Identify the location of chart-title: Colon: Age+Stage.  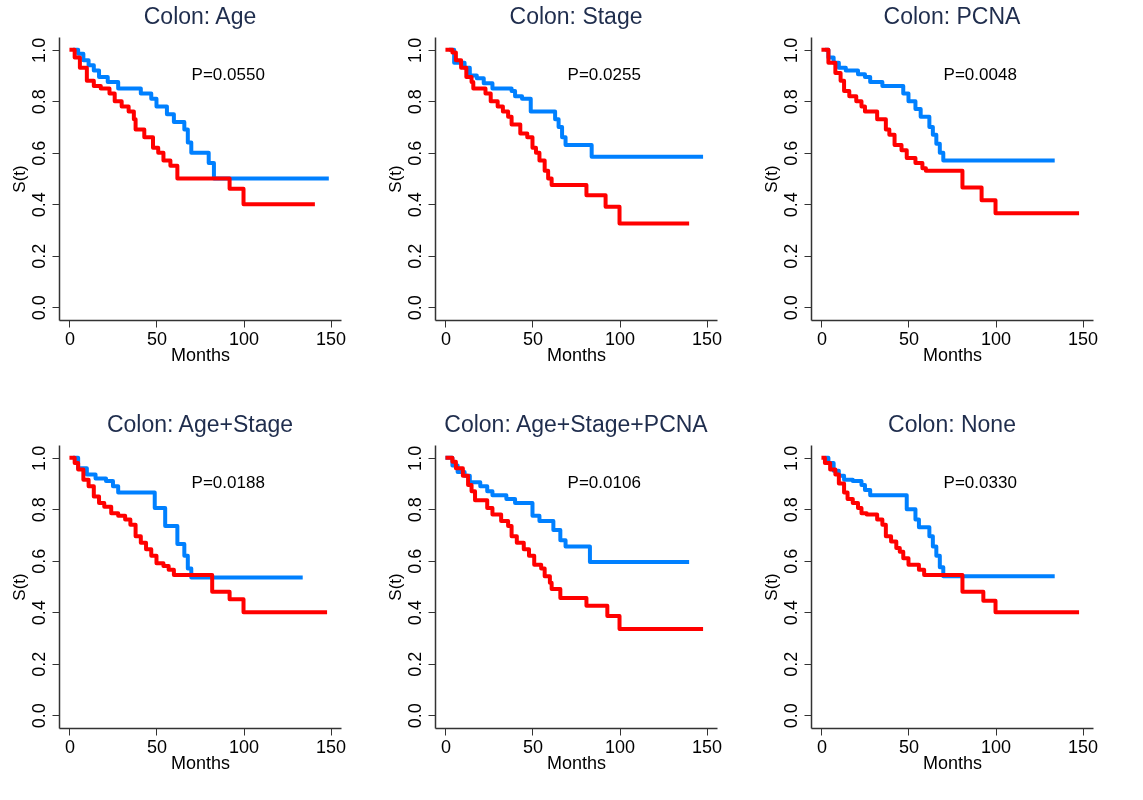
(200, 424).